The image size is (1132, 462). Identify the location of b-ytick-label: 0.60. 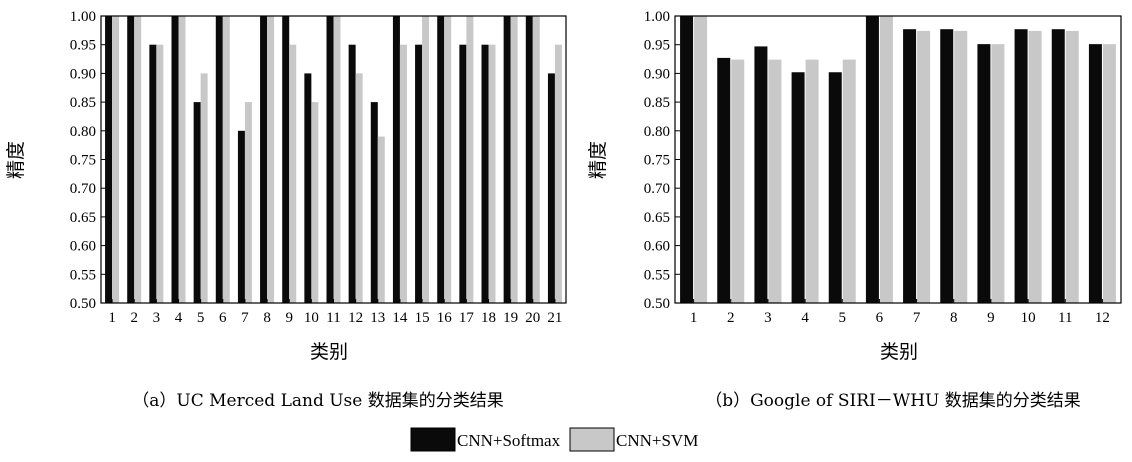
(657, 247).